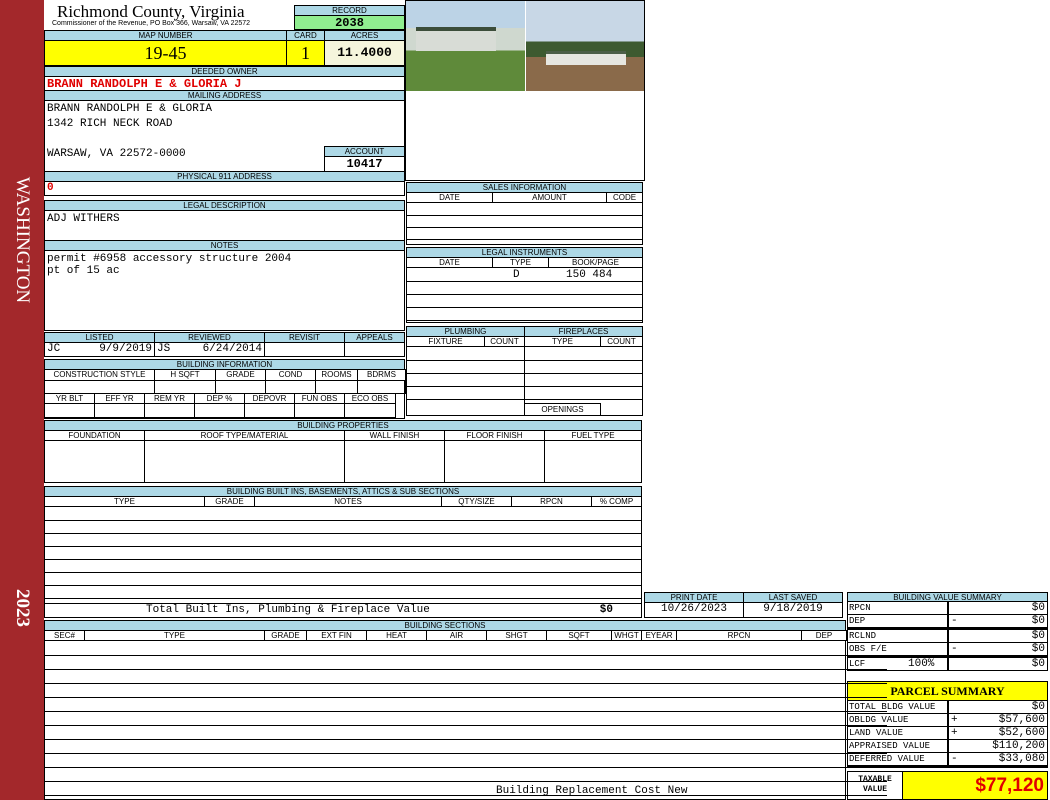 This screenshot has height=800, width=1050. Describe the element at coordinates (83, 271) in the screenshot. I see `notes-line-2: pt of 15 ac` at that location.